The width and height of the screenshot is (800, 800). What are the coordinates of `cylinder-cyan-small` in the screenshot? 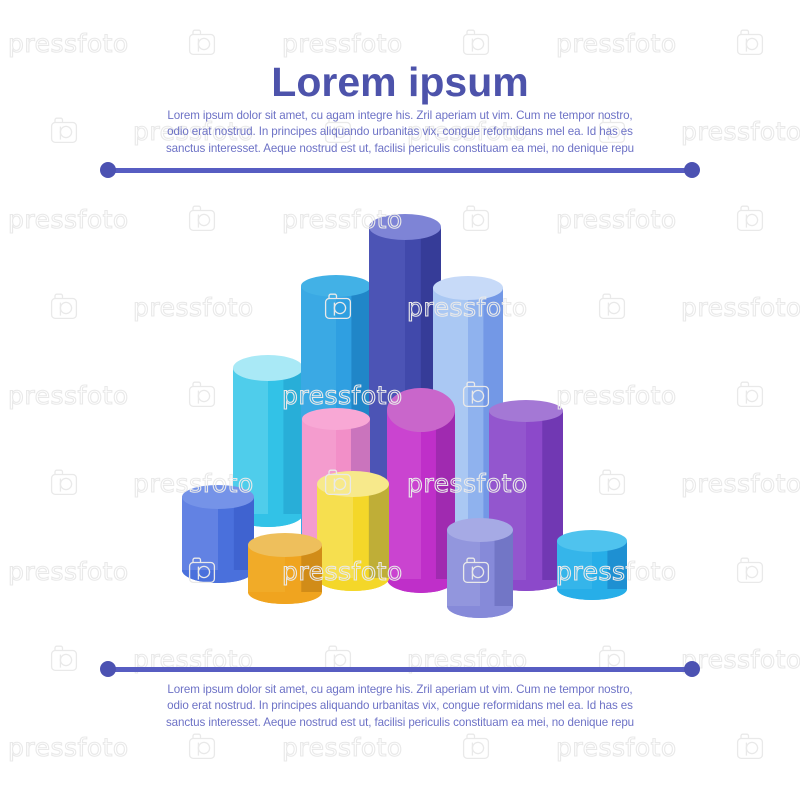 It's located at (592, 565).